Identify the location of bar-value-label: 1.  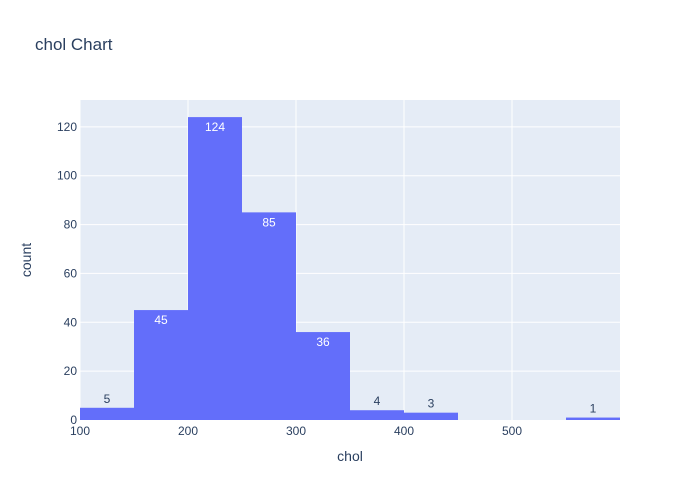
(593, 409).